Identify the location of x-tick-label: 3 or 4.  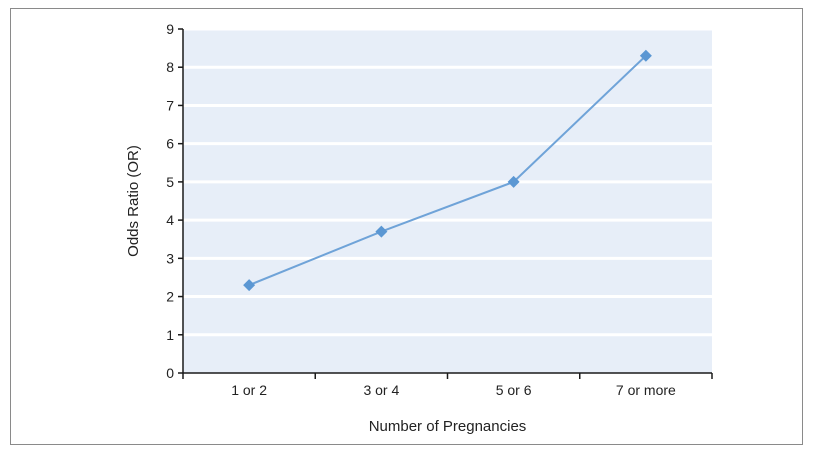
(381, 390).